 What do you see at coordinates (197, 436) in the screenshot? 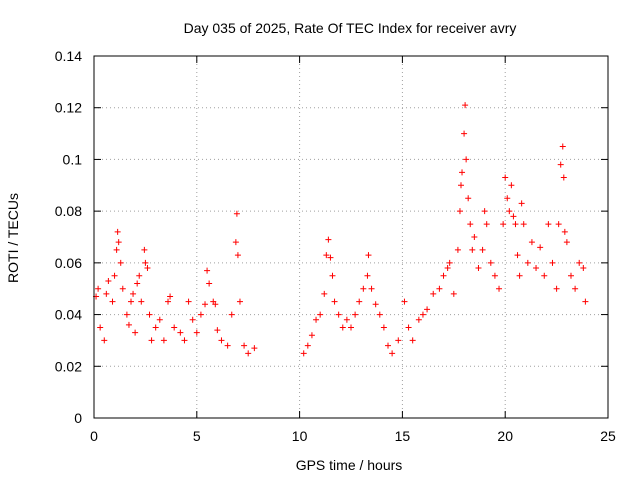
I see `x-tick-label: 5` at bounding box center [197, 436].